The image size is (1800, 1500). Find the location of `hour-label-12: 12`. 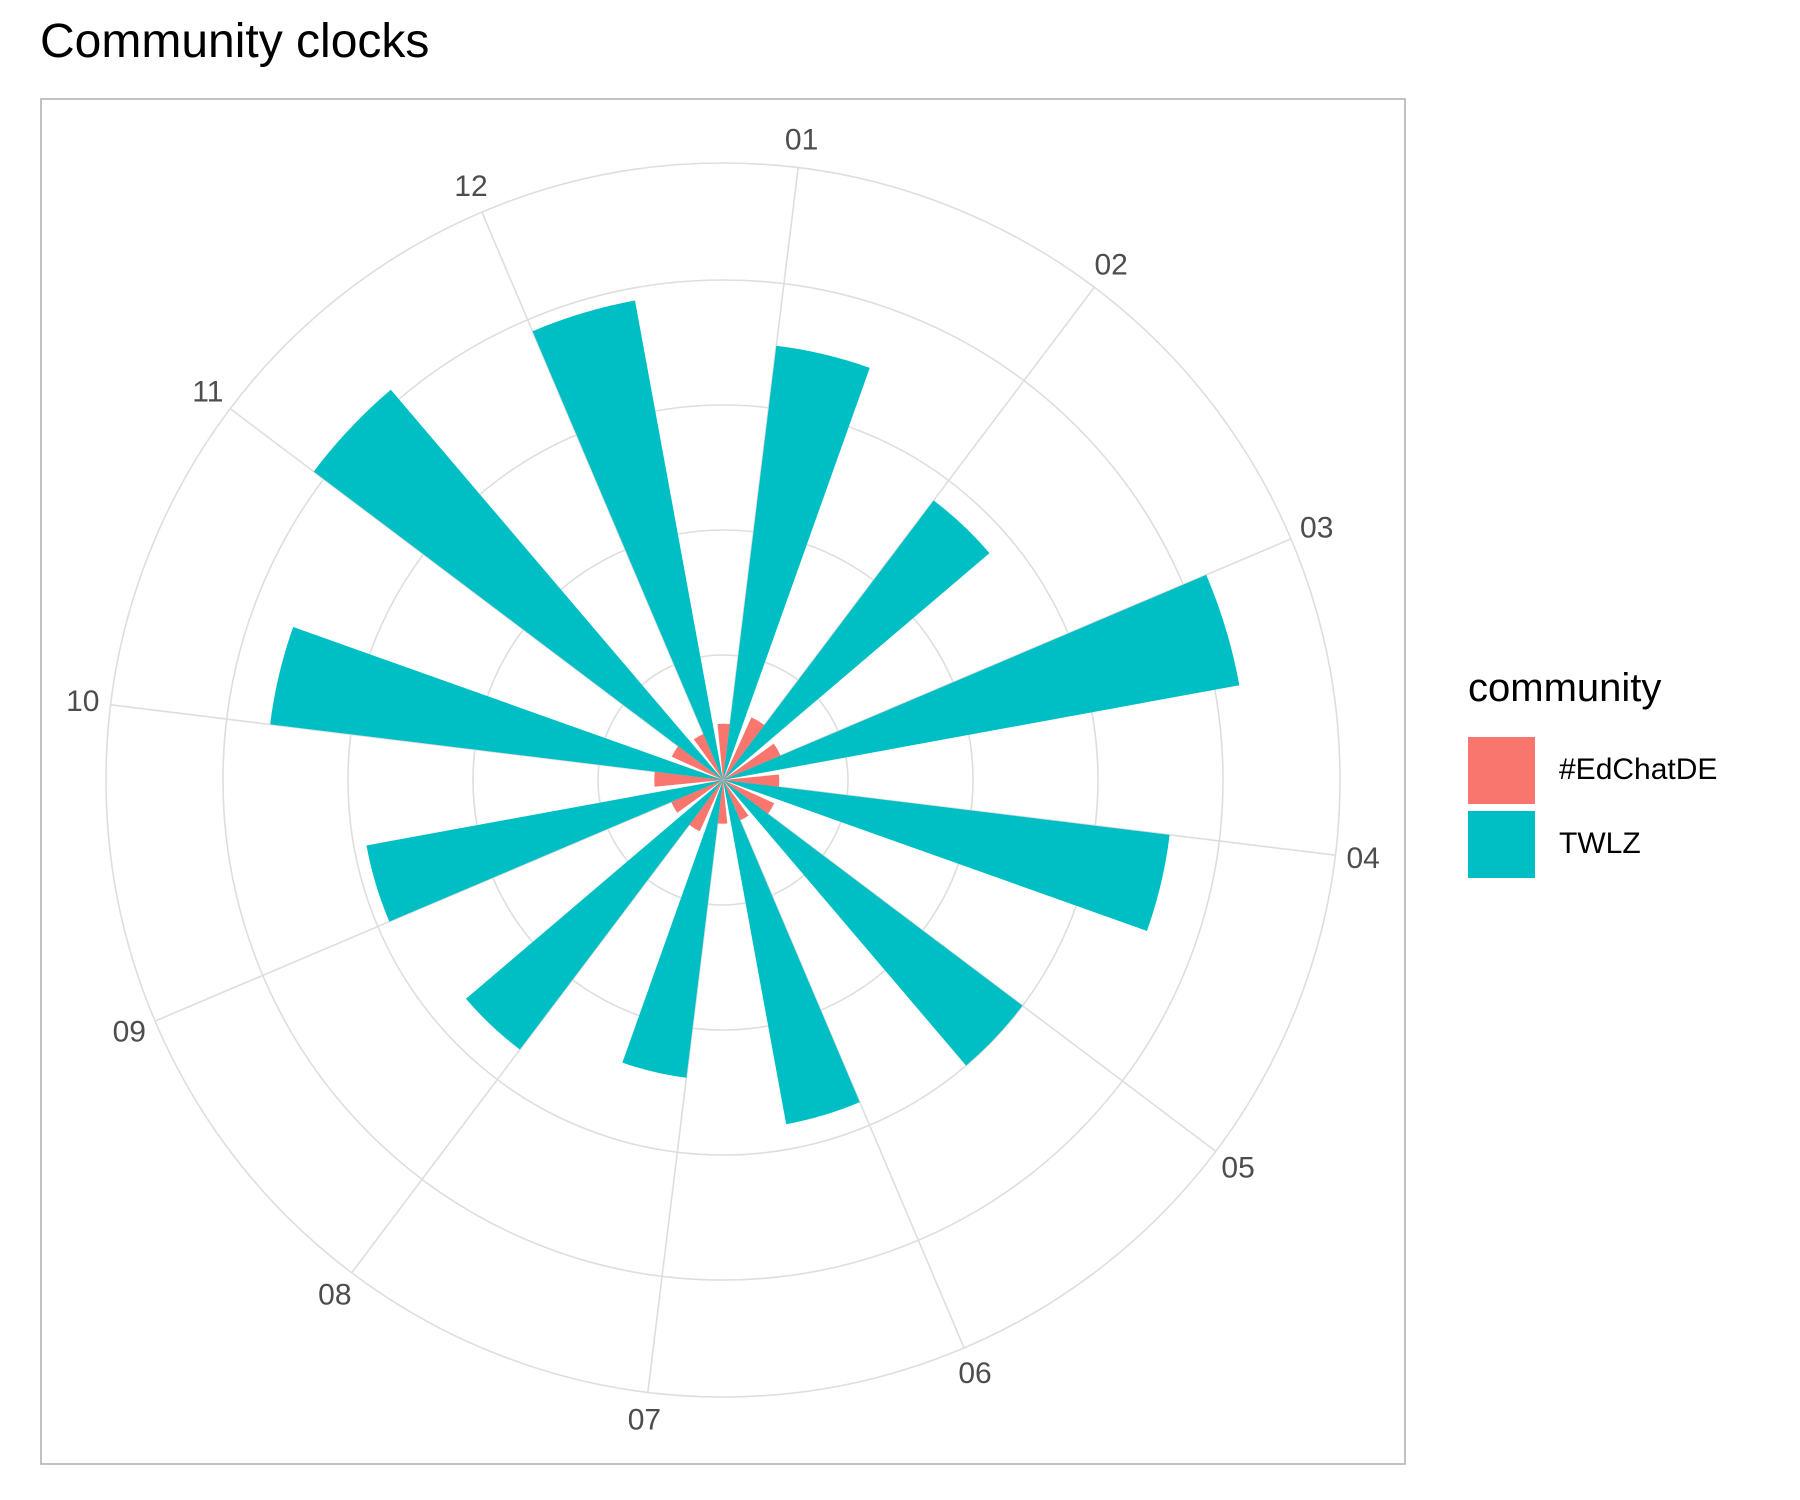

hour-label-12: 12 is located at coordinates (470, 186).